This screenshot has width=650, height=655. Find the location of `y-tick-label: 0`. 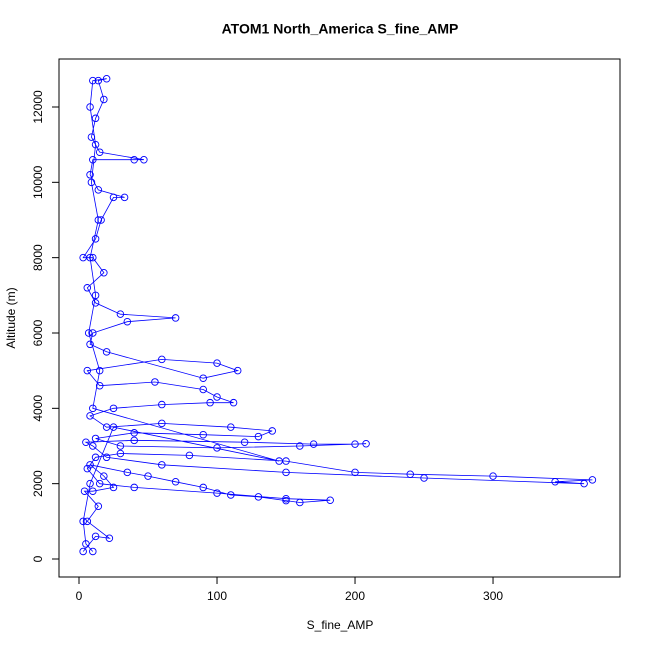

y-tick-label: 0 is located at coordinates (38, 558).